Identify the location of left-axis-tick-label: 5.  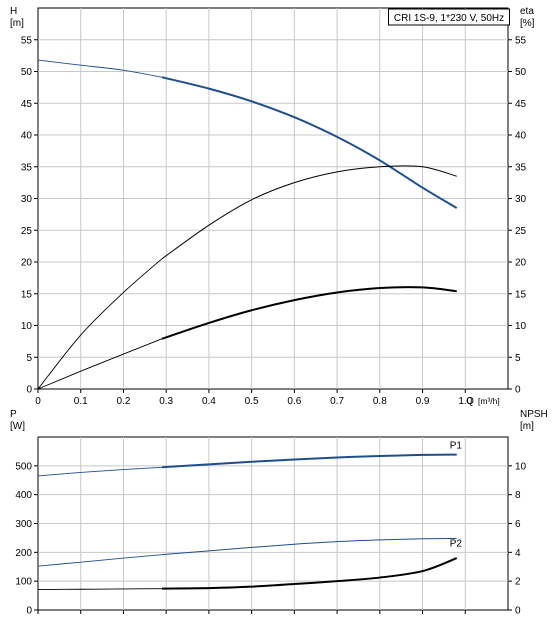
(29, 358).